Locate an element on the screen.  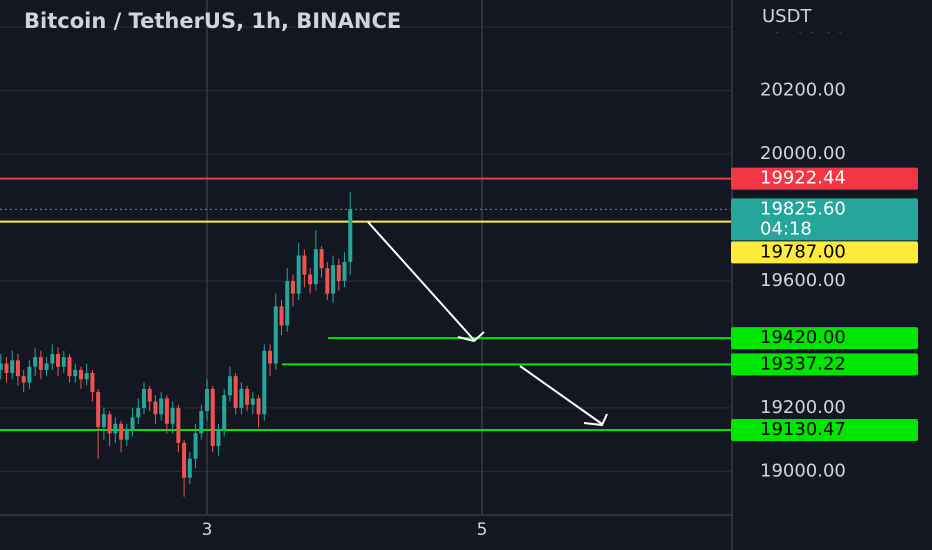
axis-label-backdrop is located at coordinates (815, 17).